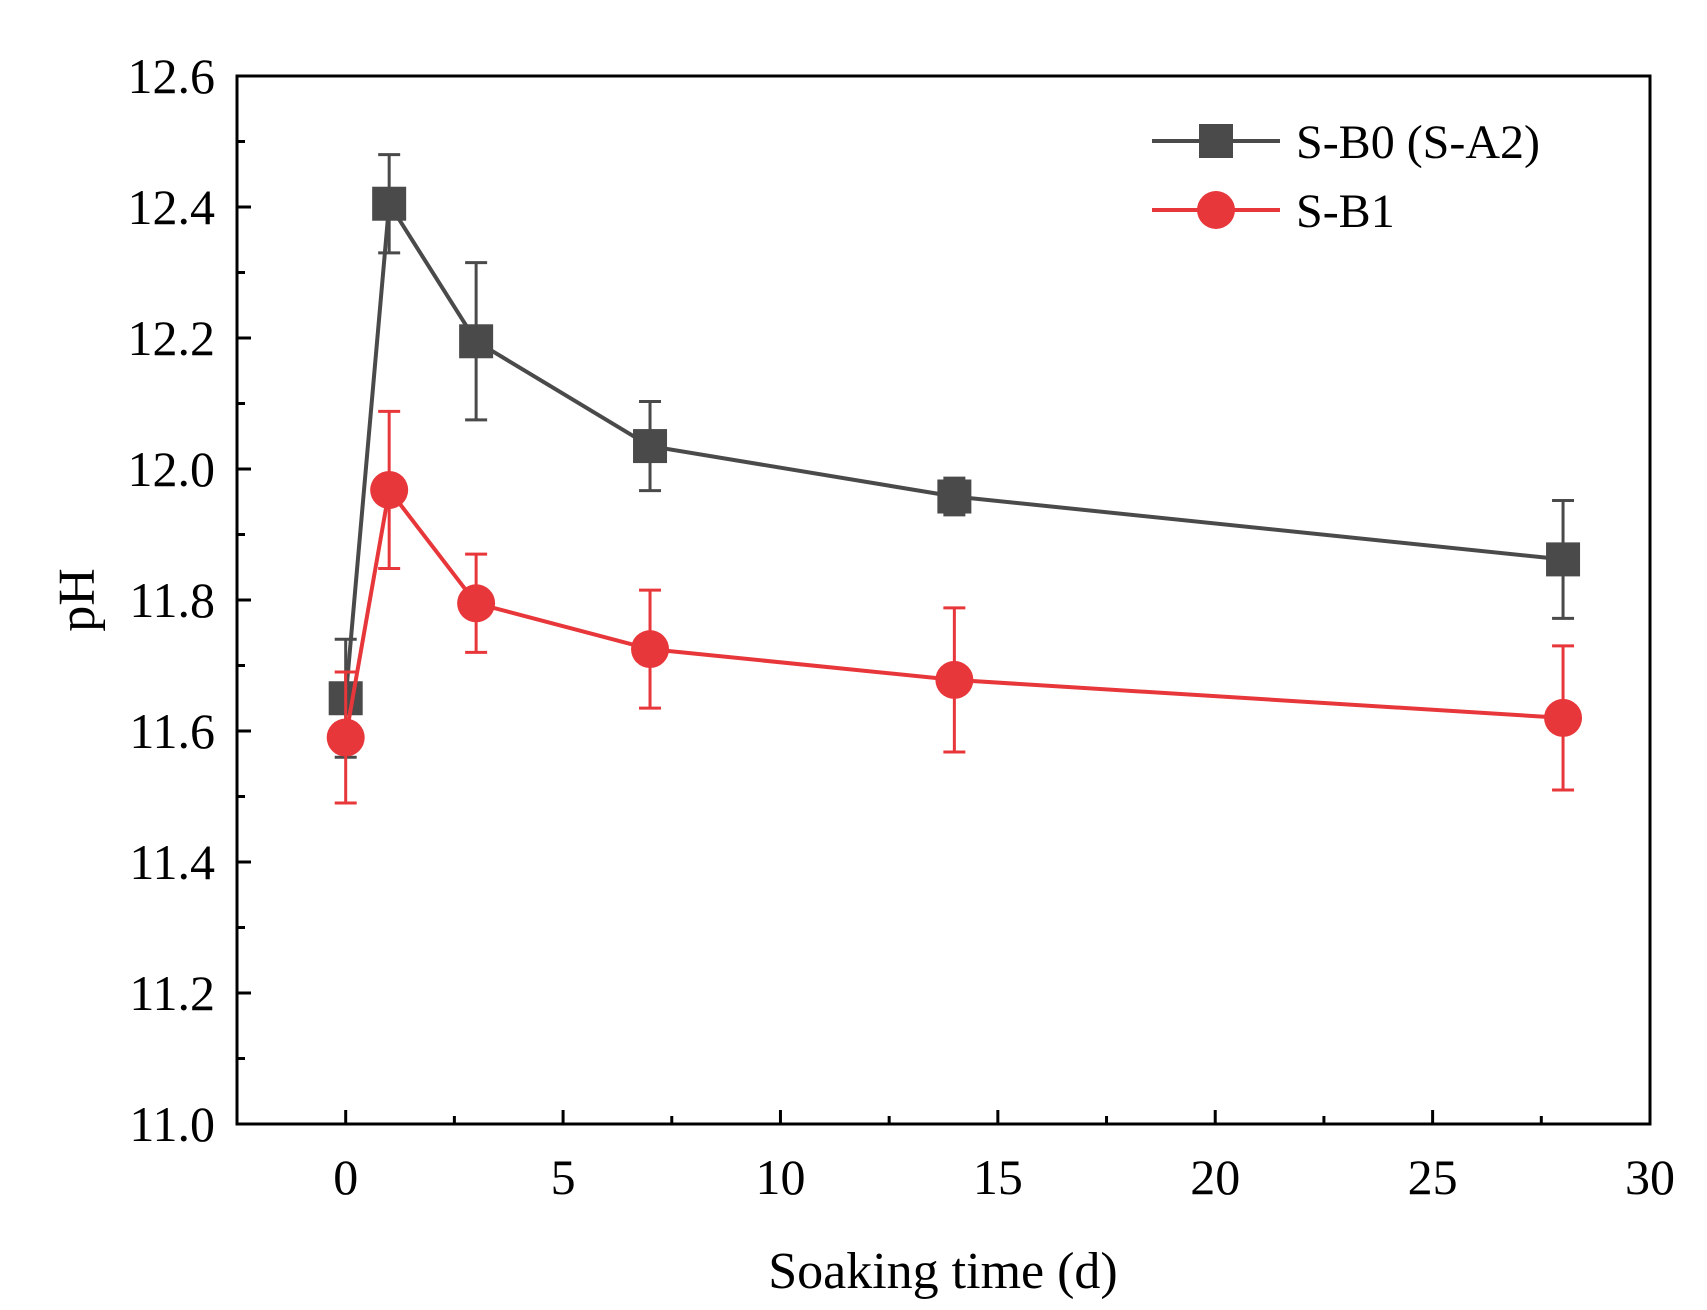  Describe the element at coordinates (780, 1177) in the screenshot. I see `x-tick-label: 10` at that location.